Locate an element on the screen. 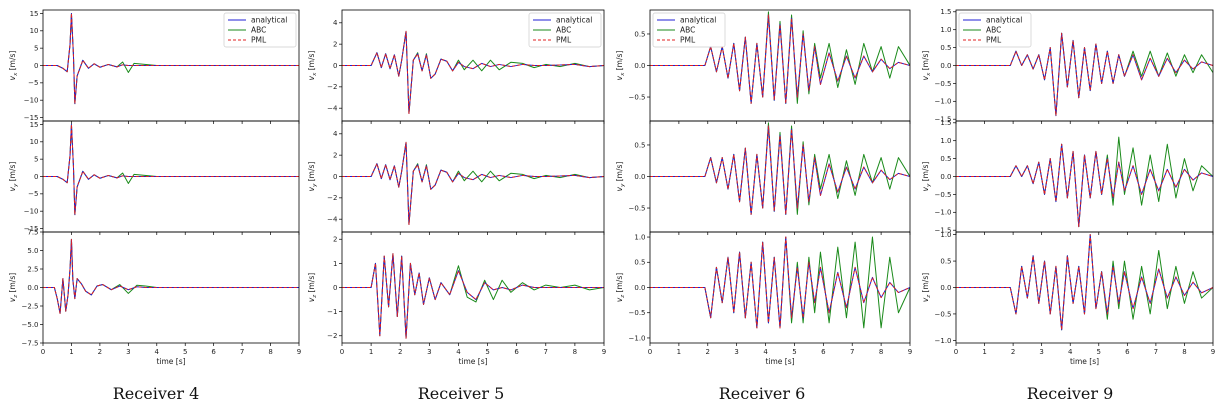 This screenshot has height=406, width=1216. y-tick-label: −2.5 is located at coordinates (30, 306).